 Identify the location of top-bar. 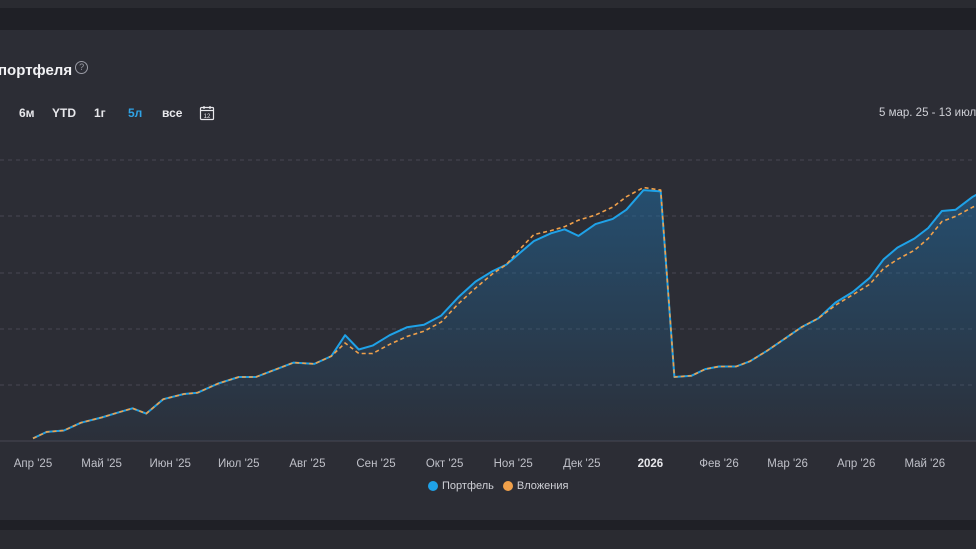
(488, 4).